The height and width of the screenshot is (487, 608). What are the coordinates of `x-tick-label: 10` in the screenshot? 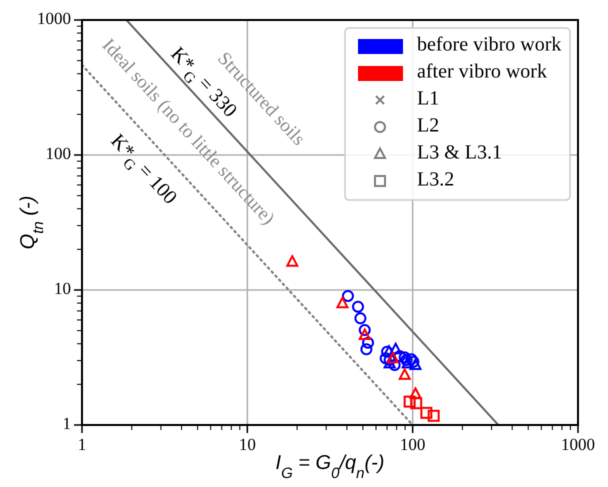 It's located at (247, 444).